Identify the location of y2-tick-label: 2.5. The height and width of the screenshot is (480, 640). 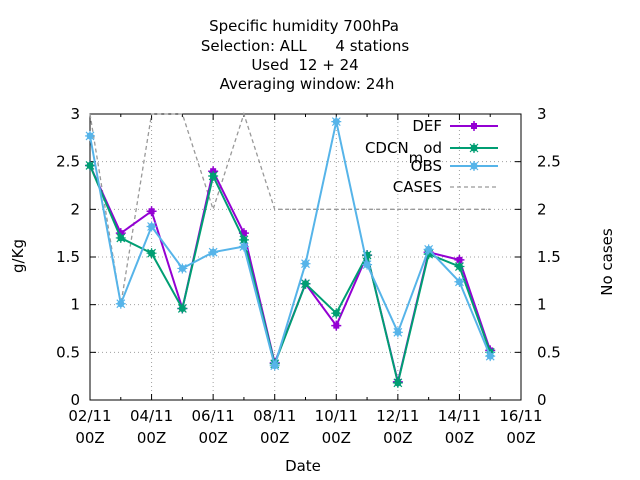
(549, 162).